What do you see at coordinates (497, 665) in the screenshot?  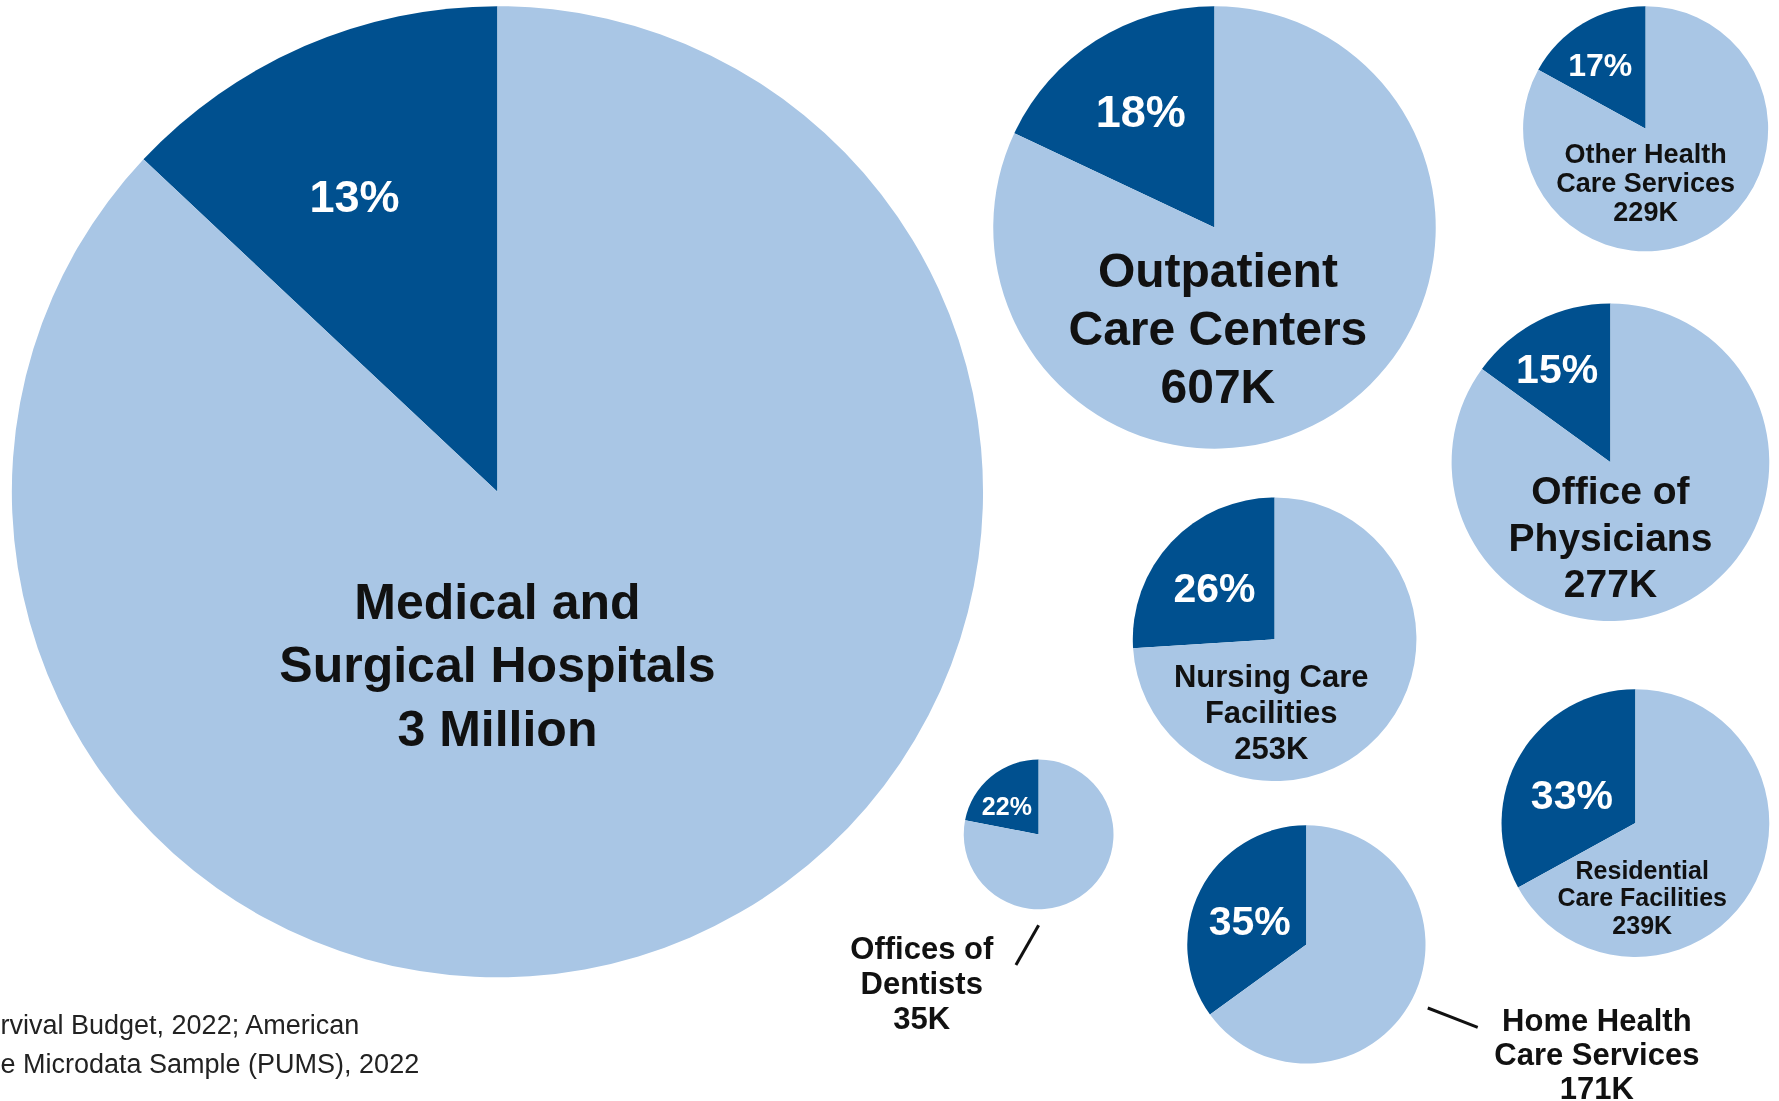 I see `text: Medical and Surgical Hospitals 3 Million` at bounding box center [497, 665].